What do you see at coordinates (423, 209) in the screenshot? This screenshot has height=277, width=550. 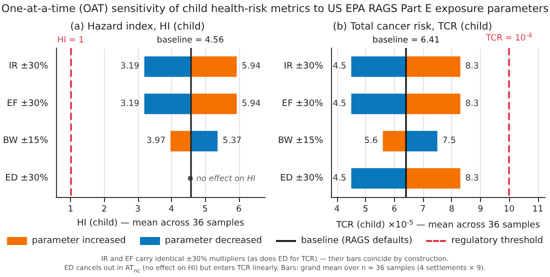 I see `x-tick-label: 7` at bounding box center [423, 209].